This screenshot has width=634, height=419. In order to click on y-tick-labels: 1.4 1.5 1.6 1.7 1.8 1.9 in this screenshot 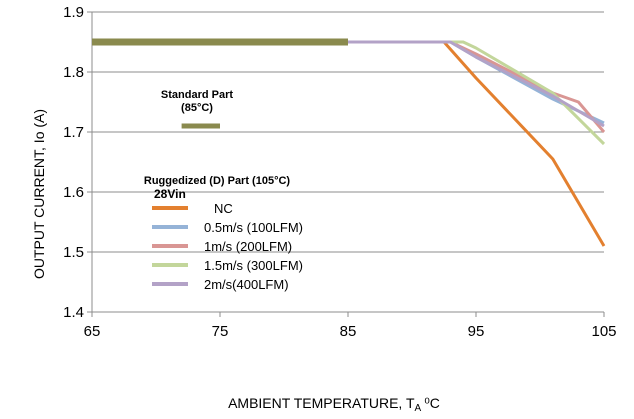, I will do `click(73, 162)`.